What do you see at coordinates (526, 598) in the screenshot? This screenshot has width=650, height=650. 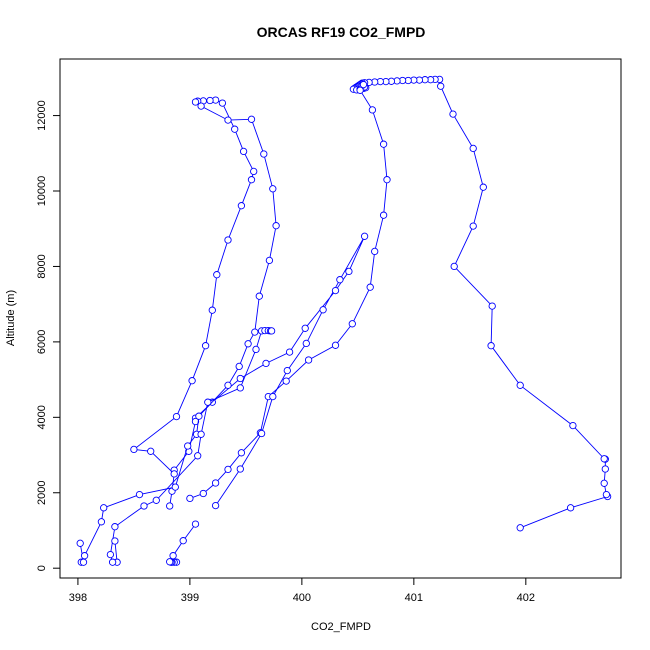 I see `x-tick-label: 402` at bounding box center [526, 598].